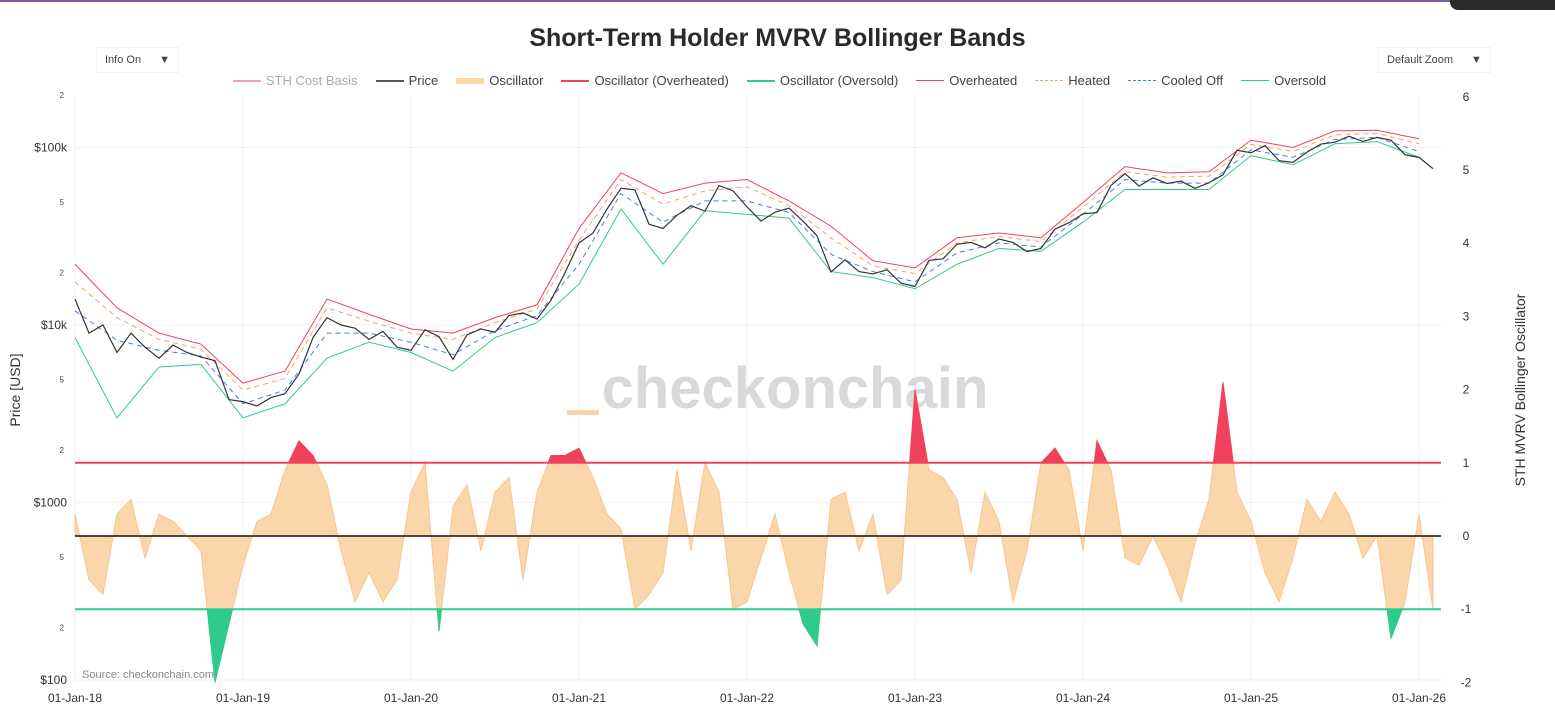 This screenshot has height=721, width=1555. What do you see at coordinates (516, 80) in the screenshot?
I see `legend-label: Oscillator` at bounding box center [516, 80].